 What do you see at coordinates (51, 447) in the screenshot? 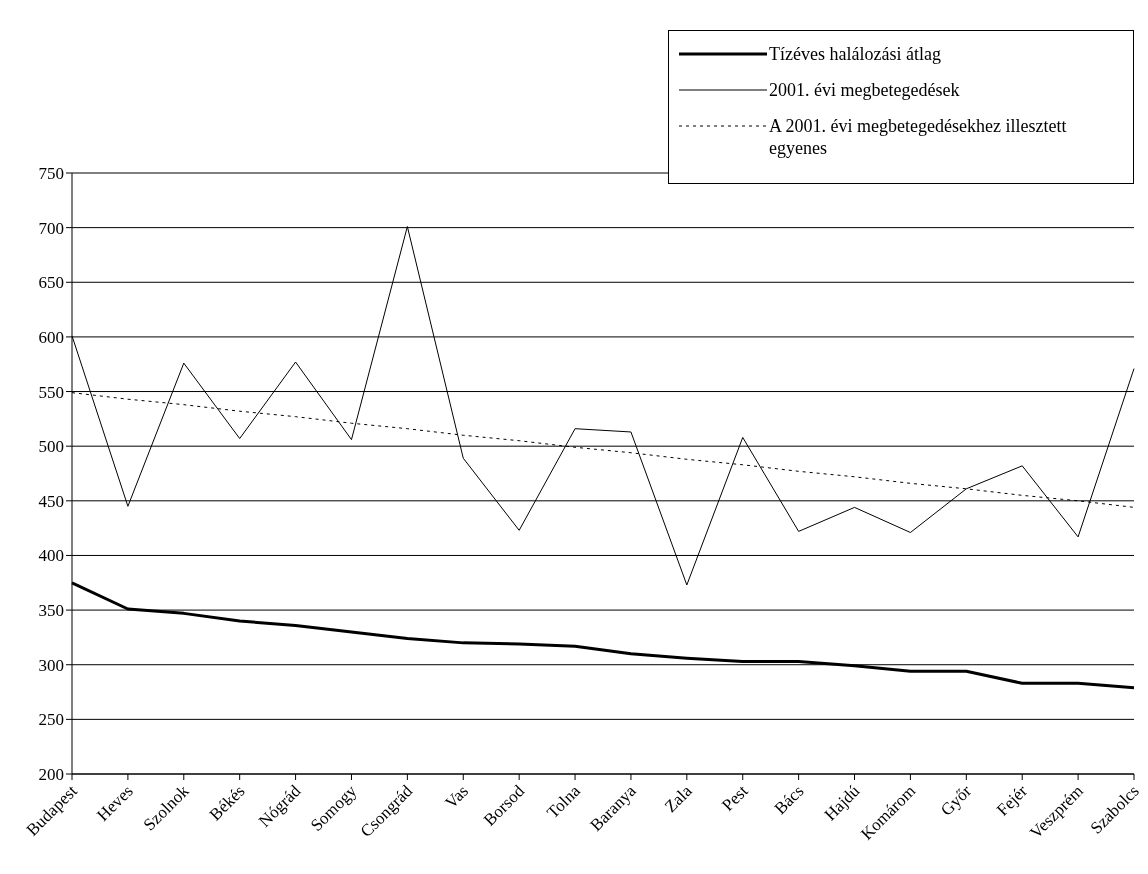
I see `y-tick-label: 500` at bounding box center [51, 447].